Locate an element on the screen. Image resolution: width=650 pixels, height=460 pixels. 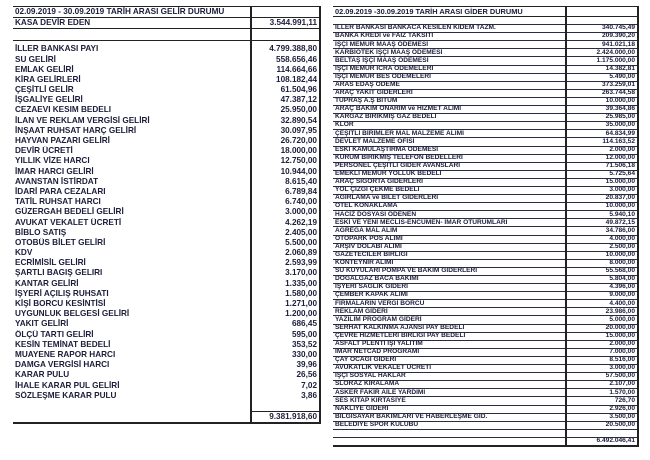
income-row: AVANSTAN İSTİRDAT 8.615,40 is located at coordinates (167, 181).